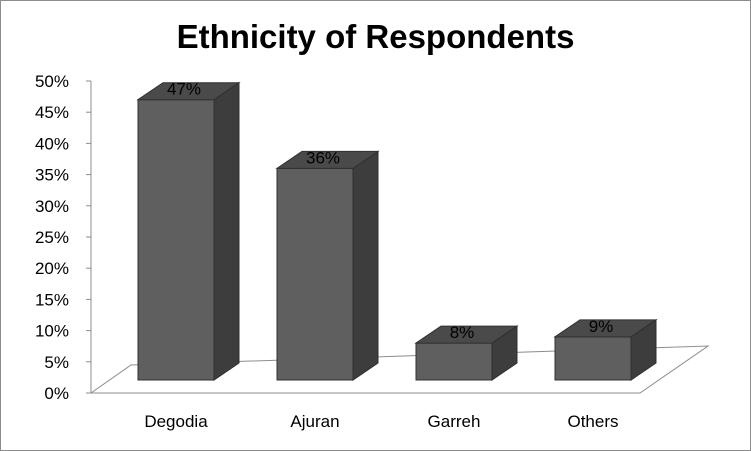 The image size is (751, 451). What do you see at coordinates (226, 231) in the screenshot?
I see `bar-side-degodia` at bounding box center [226, 231].